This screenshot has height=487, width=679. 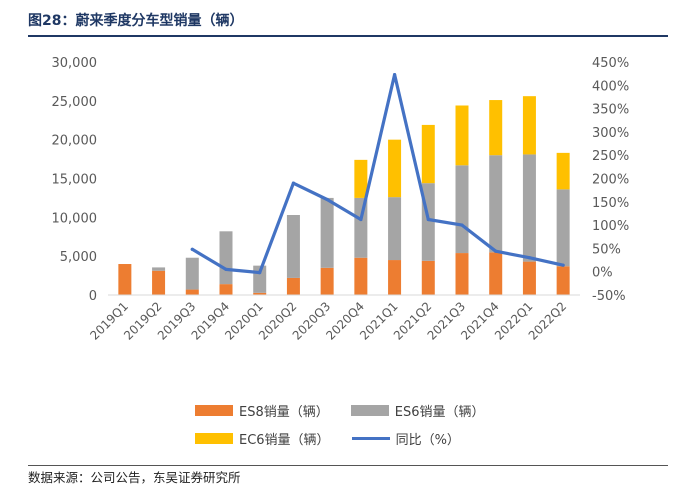 What do you see at coordinates (327, 232) in the screenshot?
I see `bar-es6-2020Q3` at bounding box center [327, 232].